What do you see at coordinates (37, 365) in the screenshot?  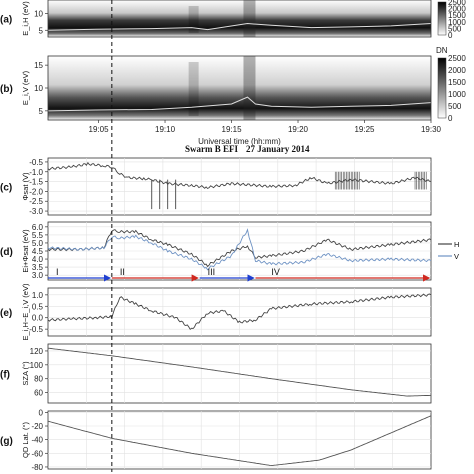 I see `y-tick-label: 100` at bounding box center [37, 365].